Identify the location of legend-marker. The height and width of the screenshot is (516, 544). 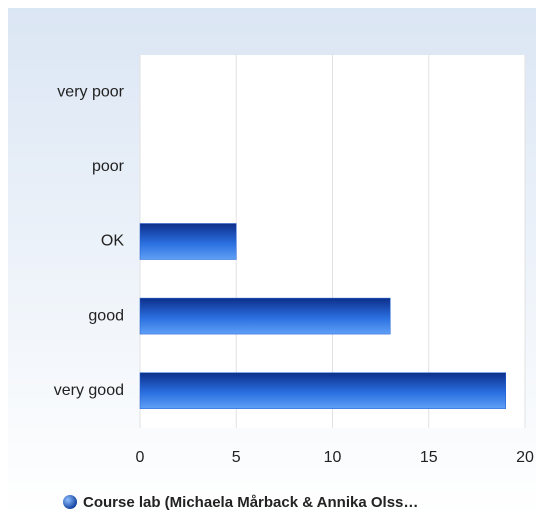
(70, 502).